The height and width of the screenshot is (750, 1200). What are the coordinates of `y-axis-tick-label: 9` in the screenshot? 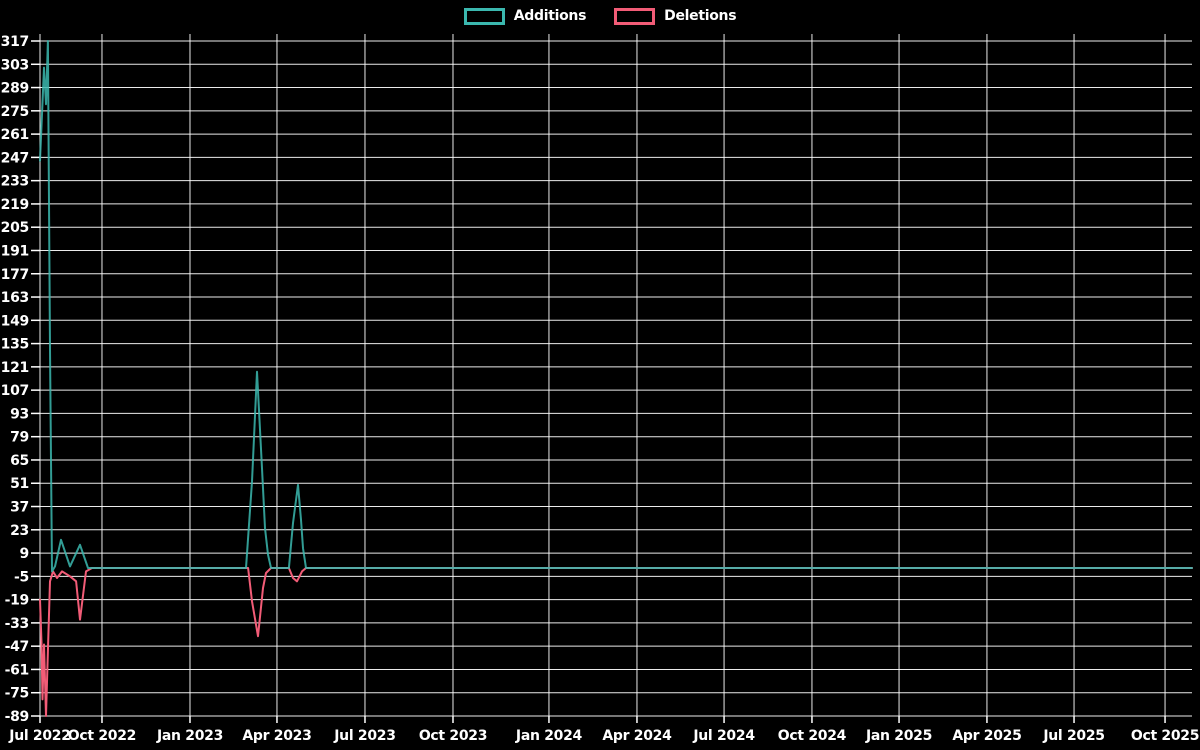 It's located at (24, 554).